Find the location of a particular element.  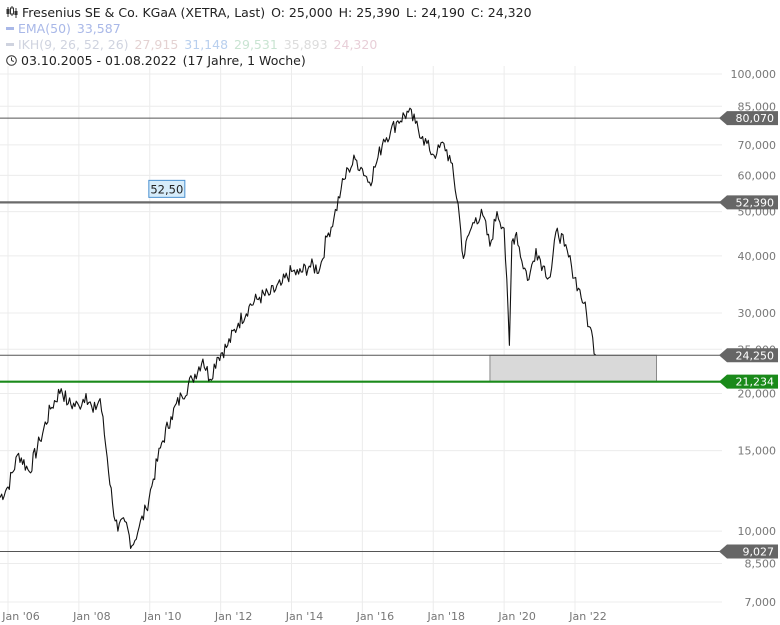

level-tag: 9,027 is located at coordinates (748, 551).